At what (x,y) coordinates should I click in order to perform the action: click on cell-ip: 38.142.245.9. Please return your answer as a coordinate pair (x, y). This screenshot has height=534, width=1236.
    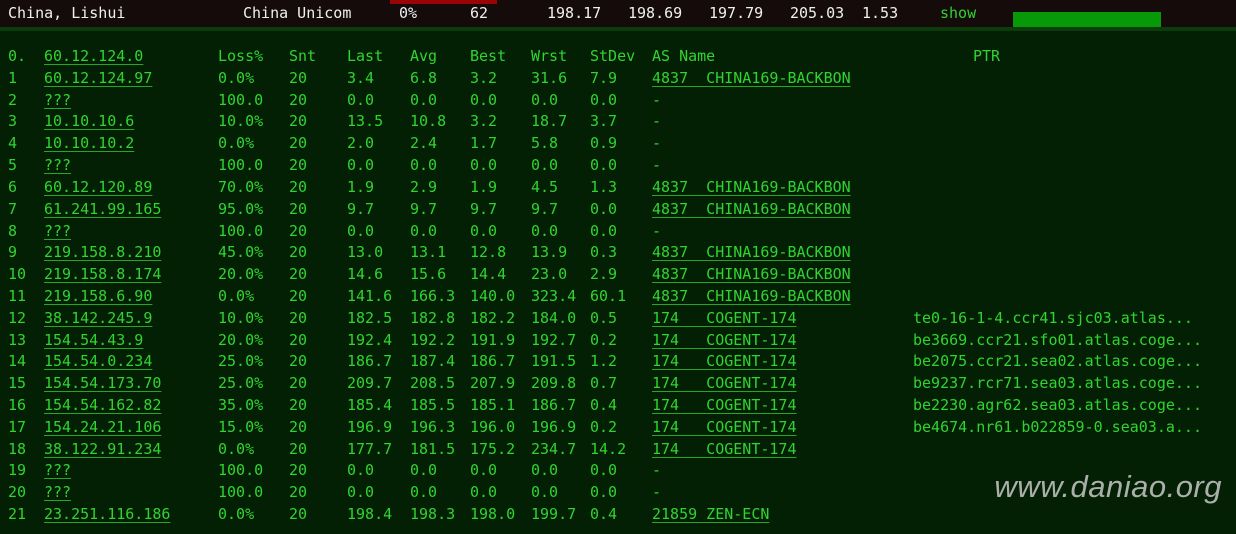
    Looking at the image, I should click on (98, 317).